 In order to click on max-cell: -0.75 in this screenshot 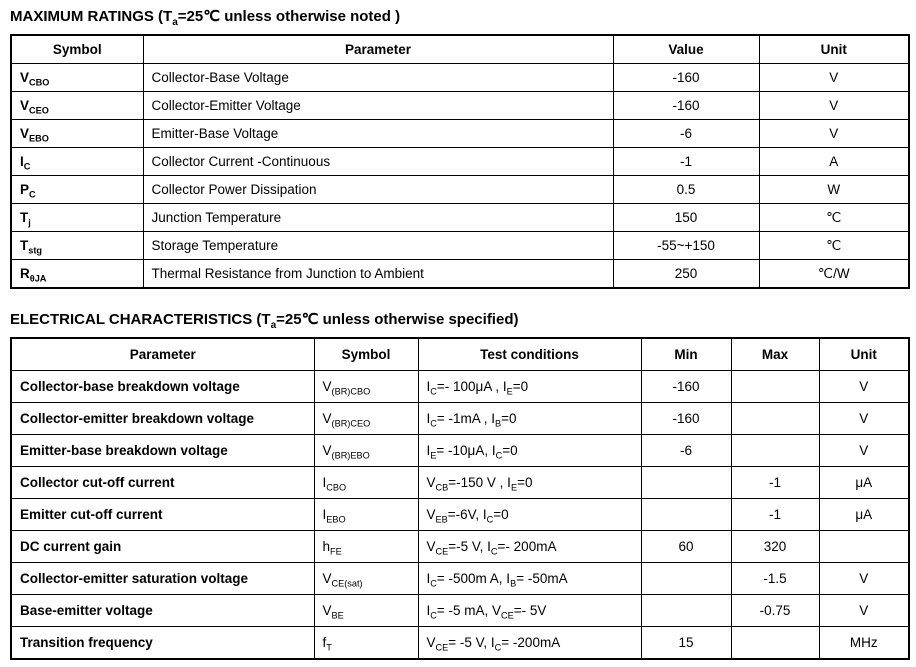, I will do `click(775, 610)`.